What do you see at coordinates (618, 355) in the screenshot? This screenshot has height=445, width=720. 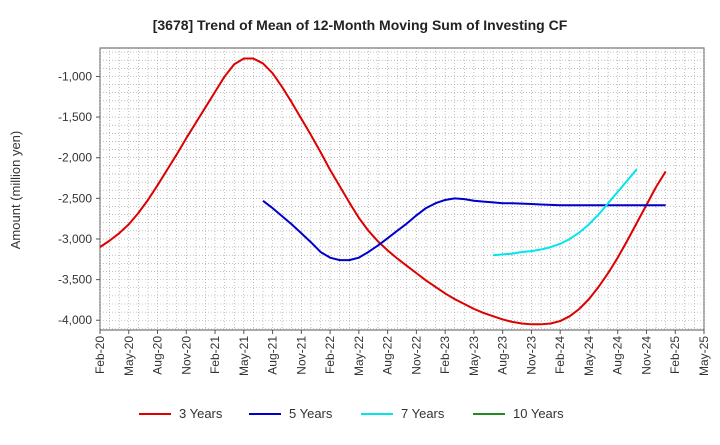 I see `x-tick-label: Aug-24` at bounding box center [618, 355].